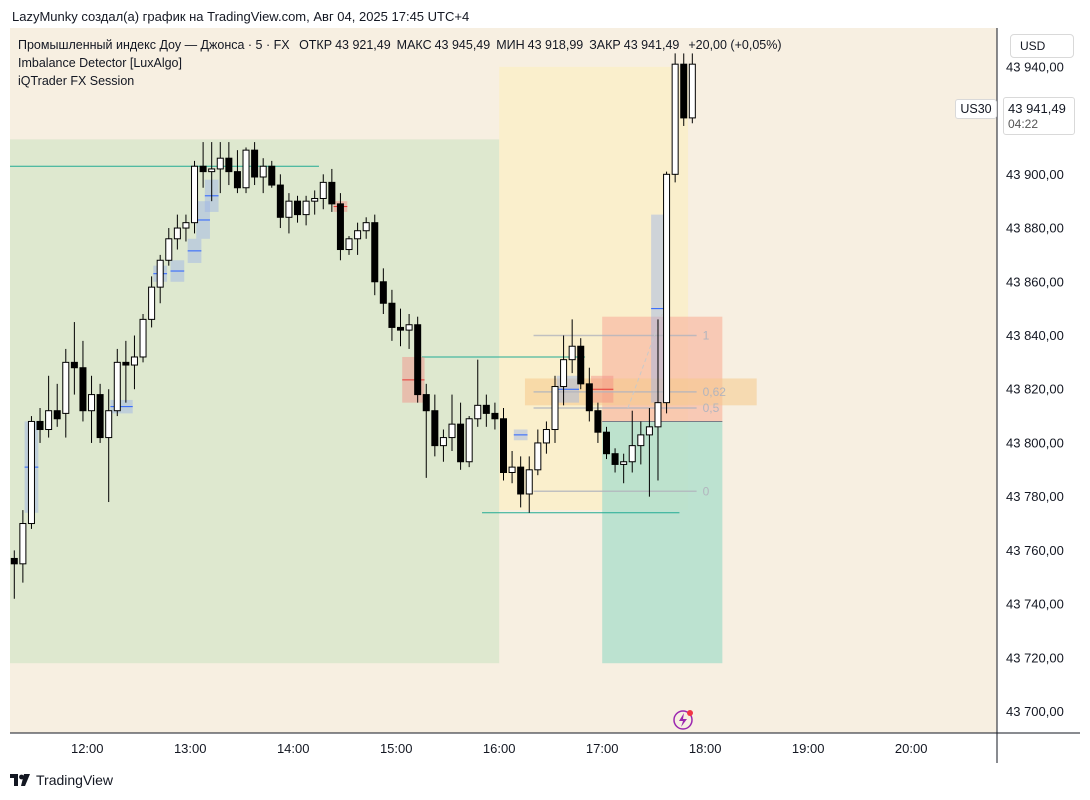 Image resolution: width=1090 pixels, height=800 pixels. I want to click on time-tick-label: 15:00, so click(396, 748).